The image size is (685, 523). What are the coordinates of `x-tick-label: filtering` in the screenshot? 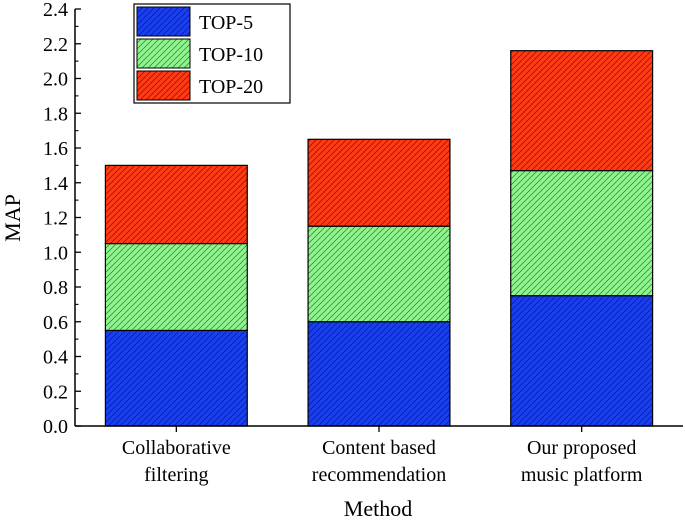 It's located at (176, 475).